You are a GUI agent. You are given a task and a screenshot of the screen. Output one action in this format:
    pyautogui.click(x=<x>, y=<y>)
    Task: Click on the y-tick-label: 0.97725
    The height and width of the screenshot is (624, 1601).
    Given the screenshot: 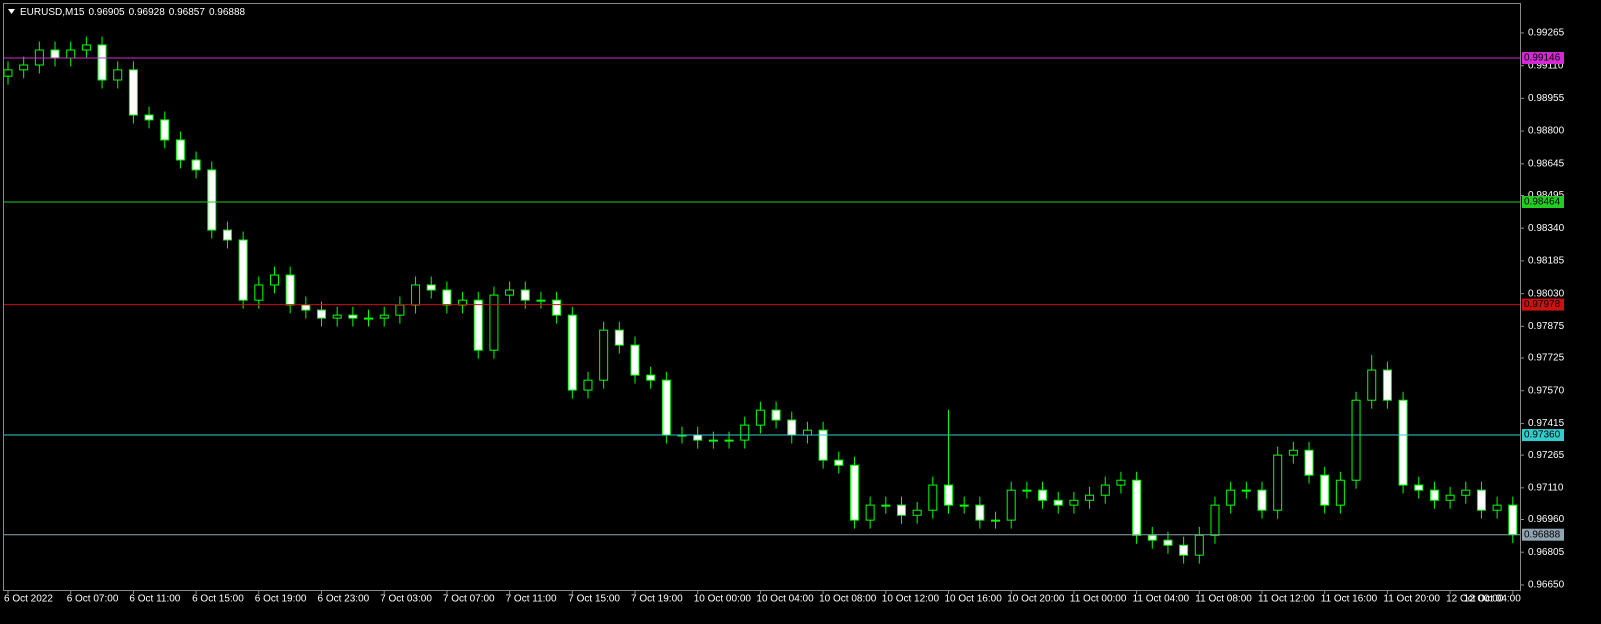 What is the action you would take?
    pyautogui.click(x=1546, y=358)
    